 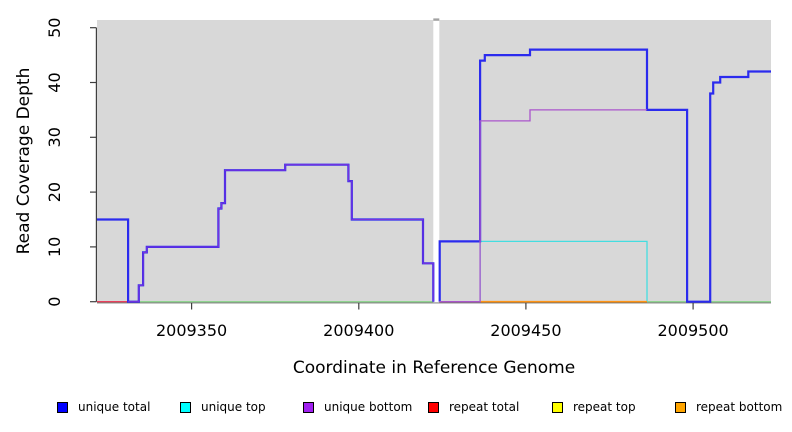 I want to click on y-tick-label: 40, so click(x=54, y=82).